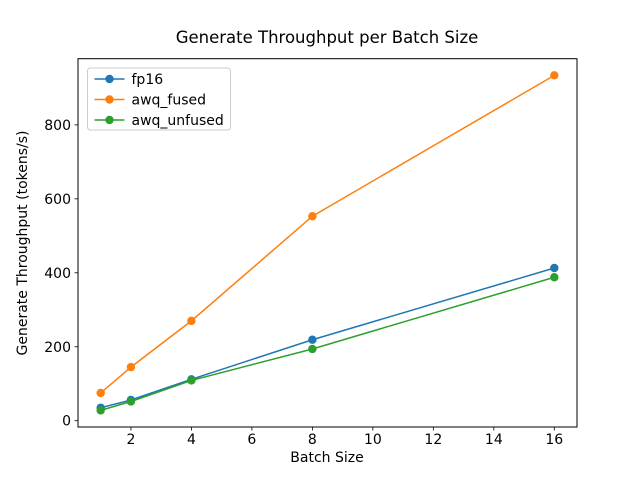  Describe the element at coordinates (327, 458) in the screenshot. I see `x-axis-label: Batch Size` at that location.